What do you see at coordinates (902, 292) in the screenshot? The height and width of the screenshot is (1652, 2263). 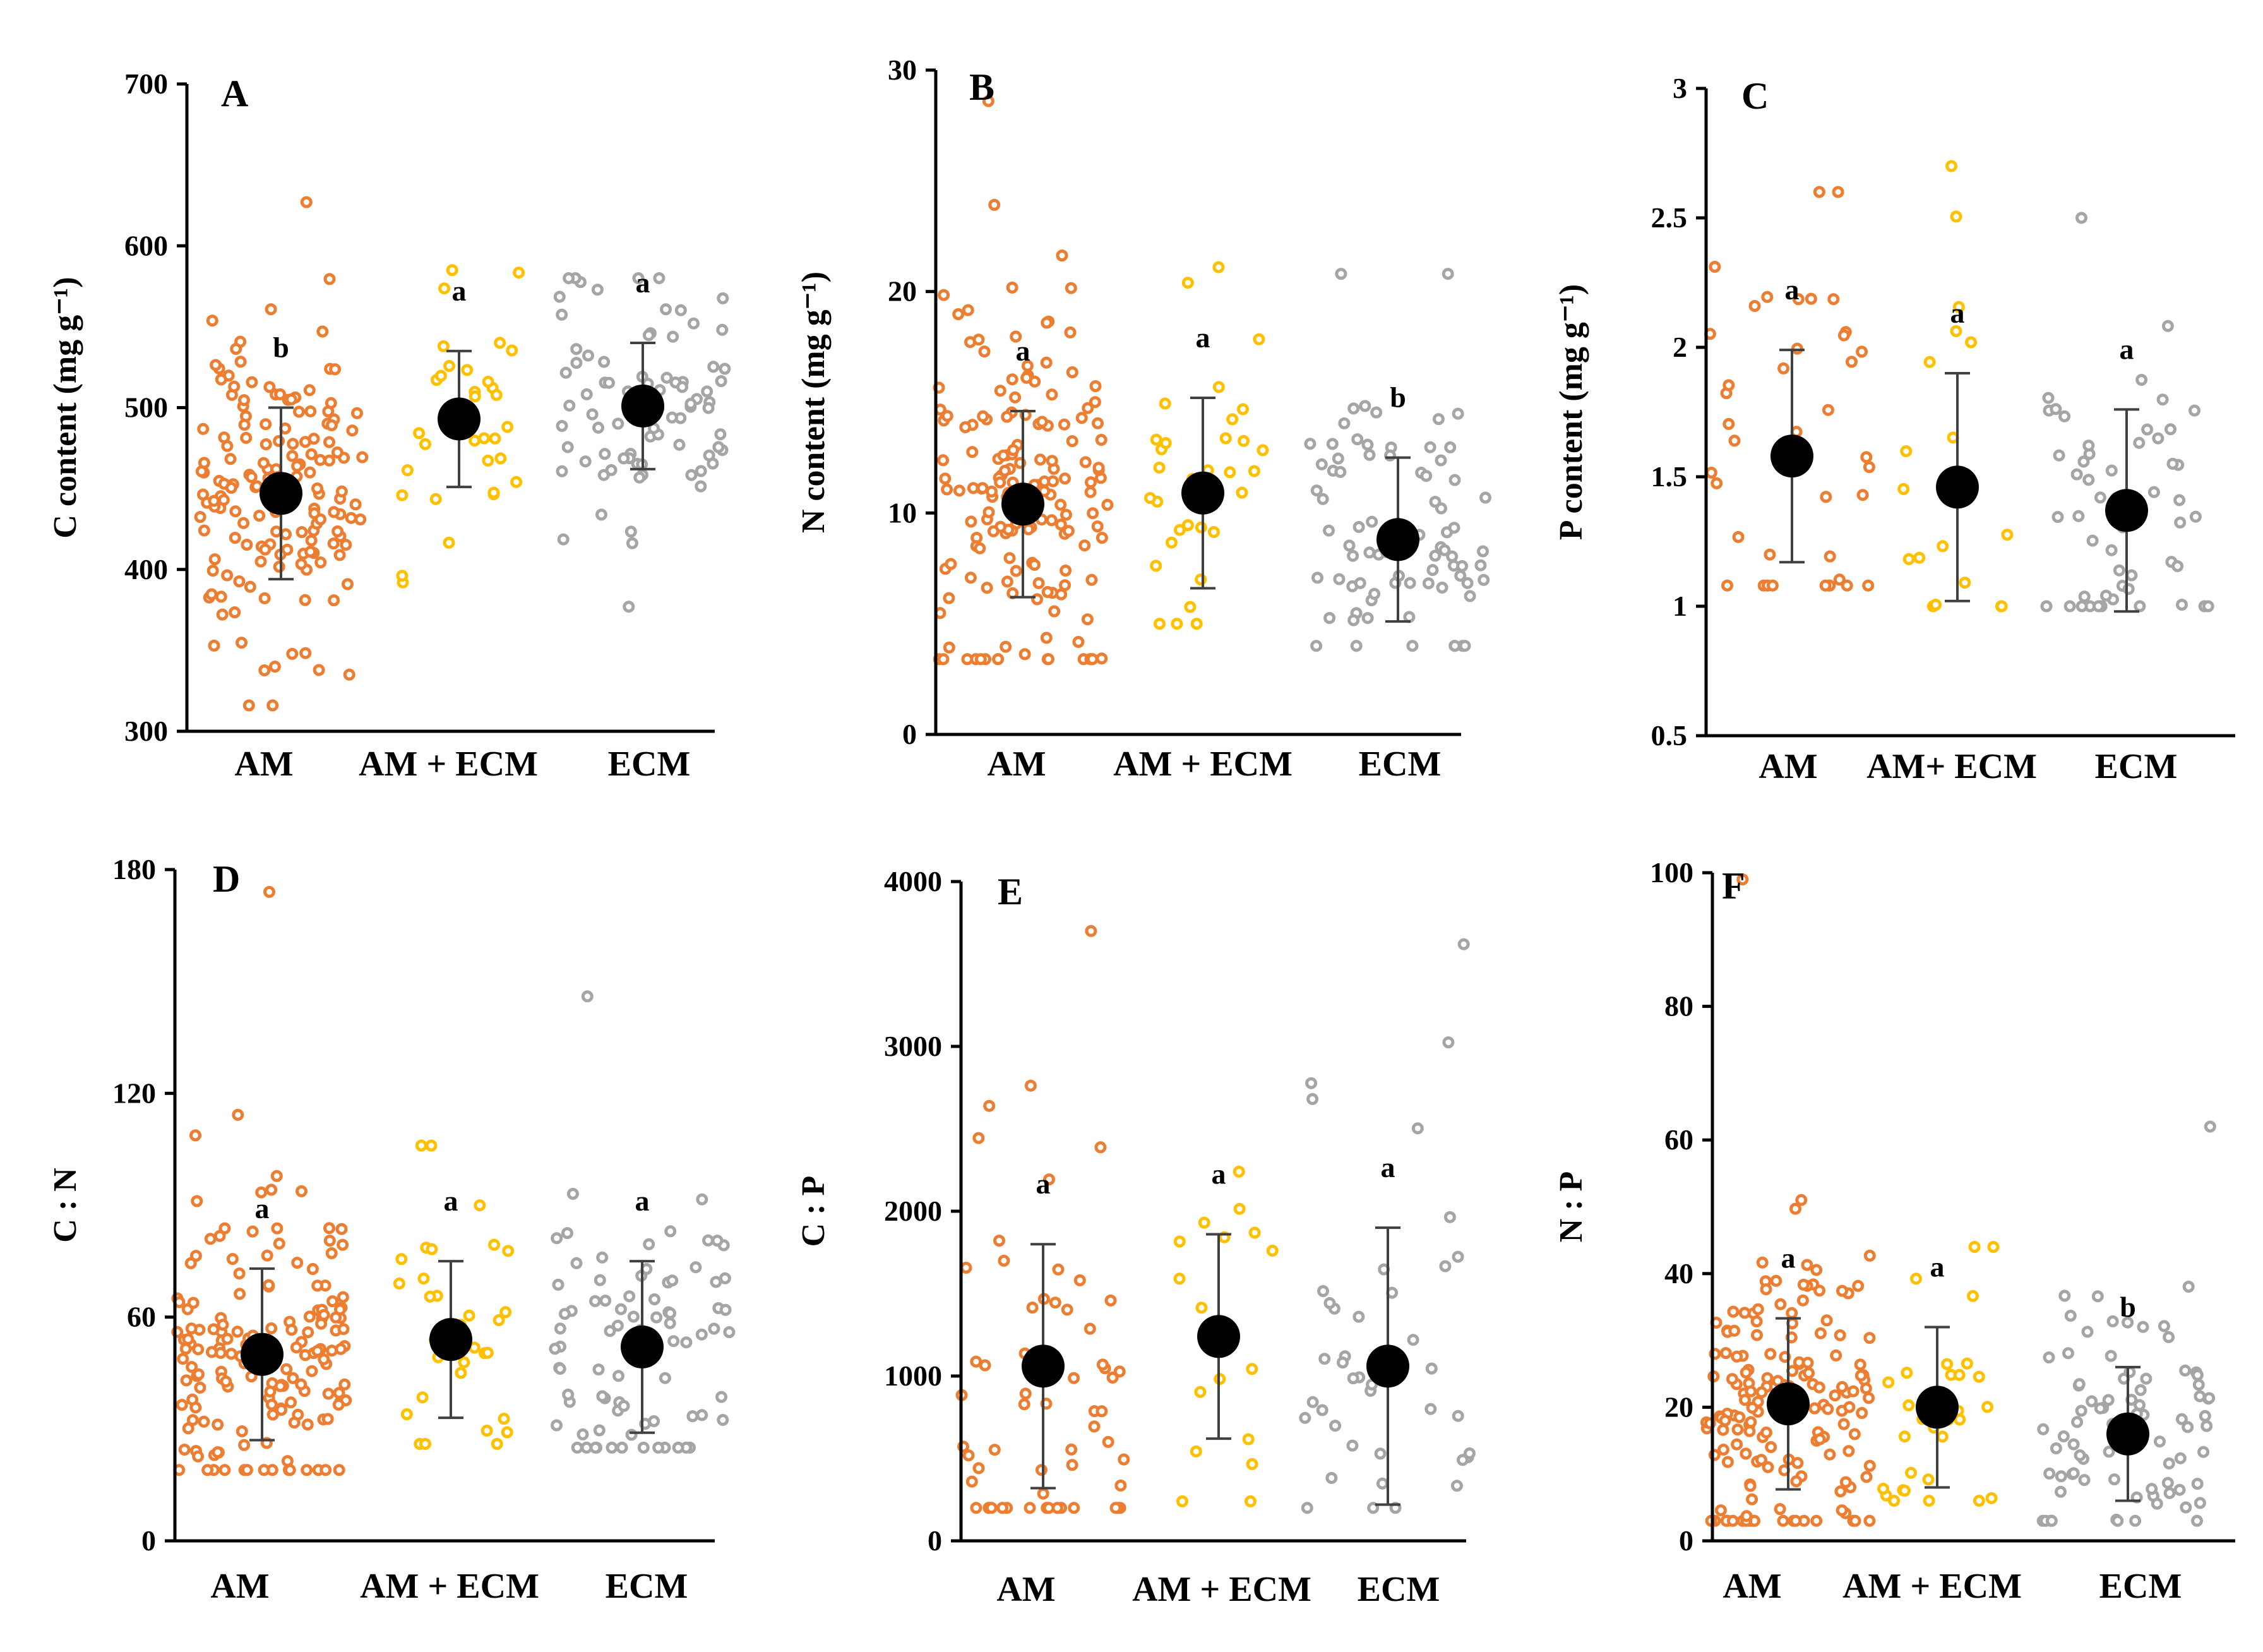 I see `y-tick-label: 20` at bounding box center [902, 292].